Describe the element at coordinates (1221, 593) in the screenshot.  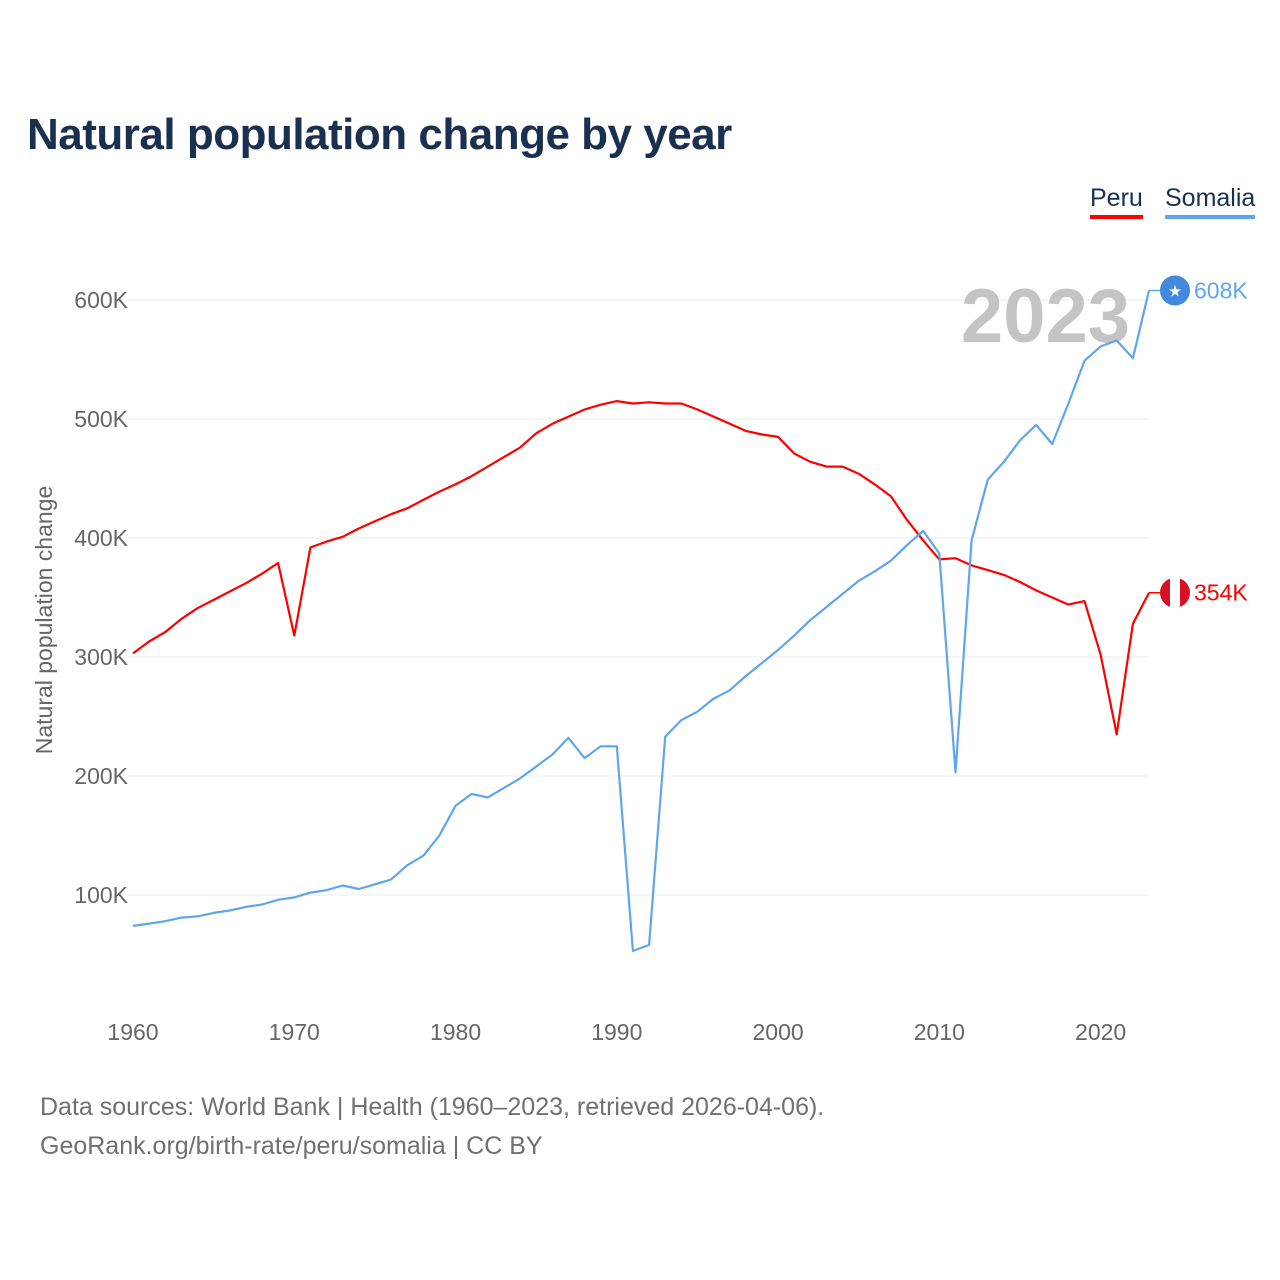
I see `end-value-label: 354K` at that location.